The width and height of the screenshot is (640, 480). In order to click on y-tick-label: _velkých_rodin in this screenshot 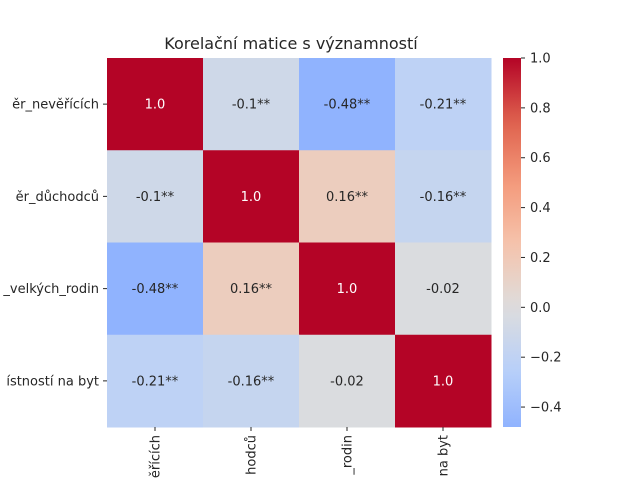, I will do `click(50, 289)`.